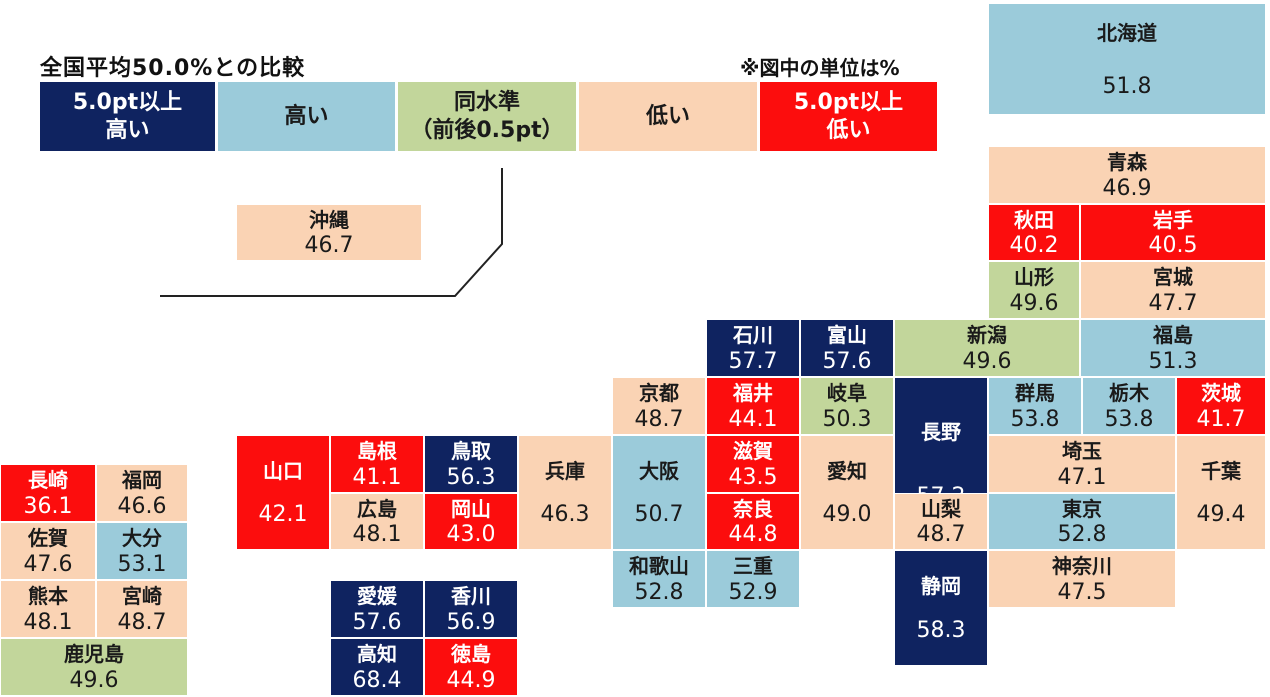 This screenshot has height=697, width=1270. I want to click on pref-name: 宮崎, so click(142, 596).